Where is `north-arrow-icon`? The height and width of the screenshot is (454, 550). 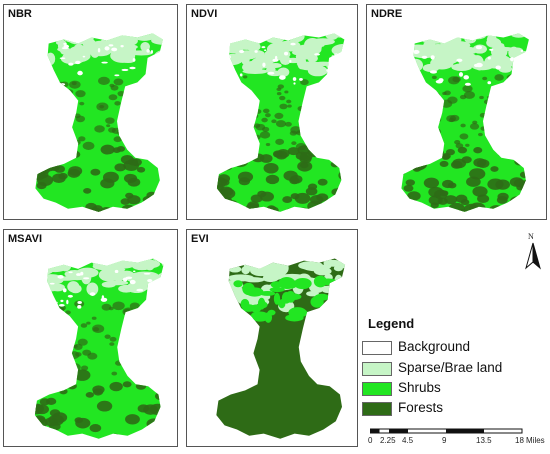
north-arrow-icon is located at coordinates (533, 256).